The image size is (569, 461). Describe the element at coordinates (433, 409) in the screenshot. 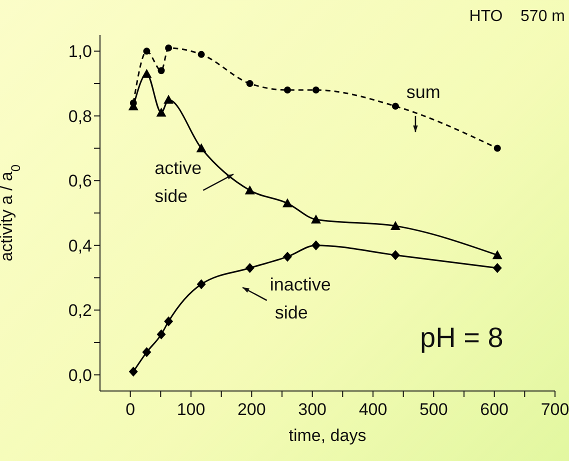

I see `x-tick-label: 500` at that location.